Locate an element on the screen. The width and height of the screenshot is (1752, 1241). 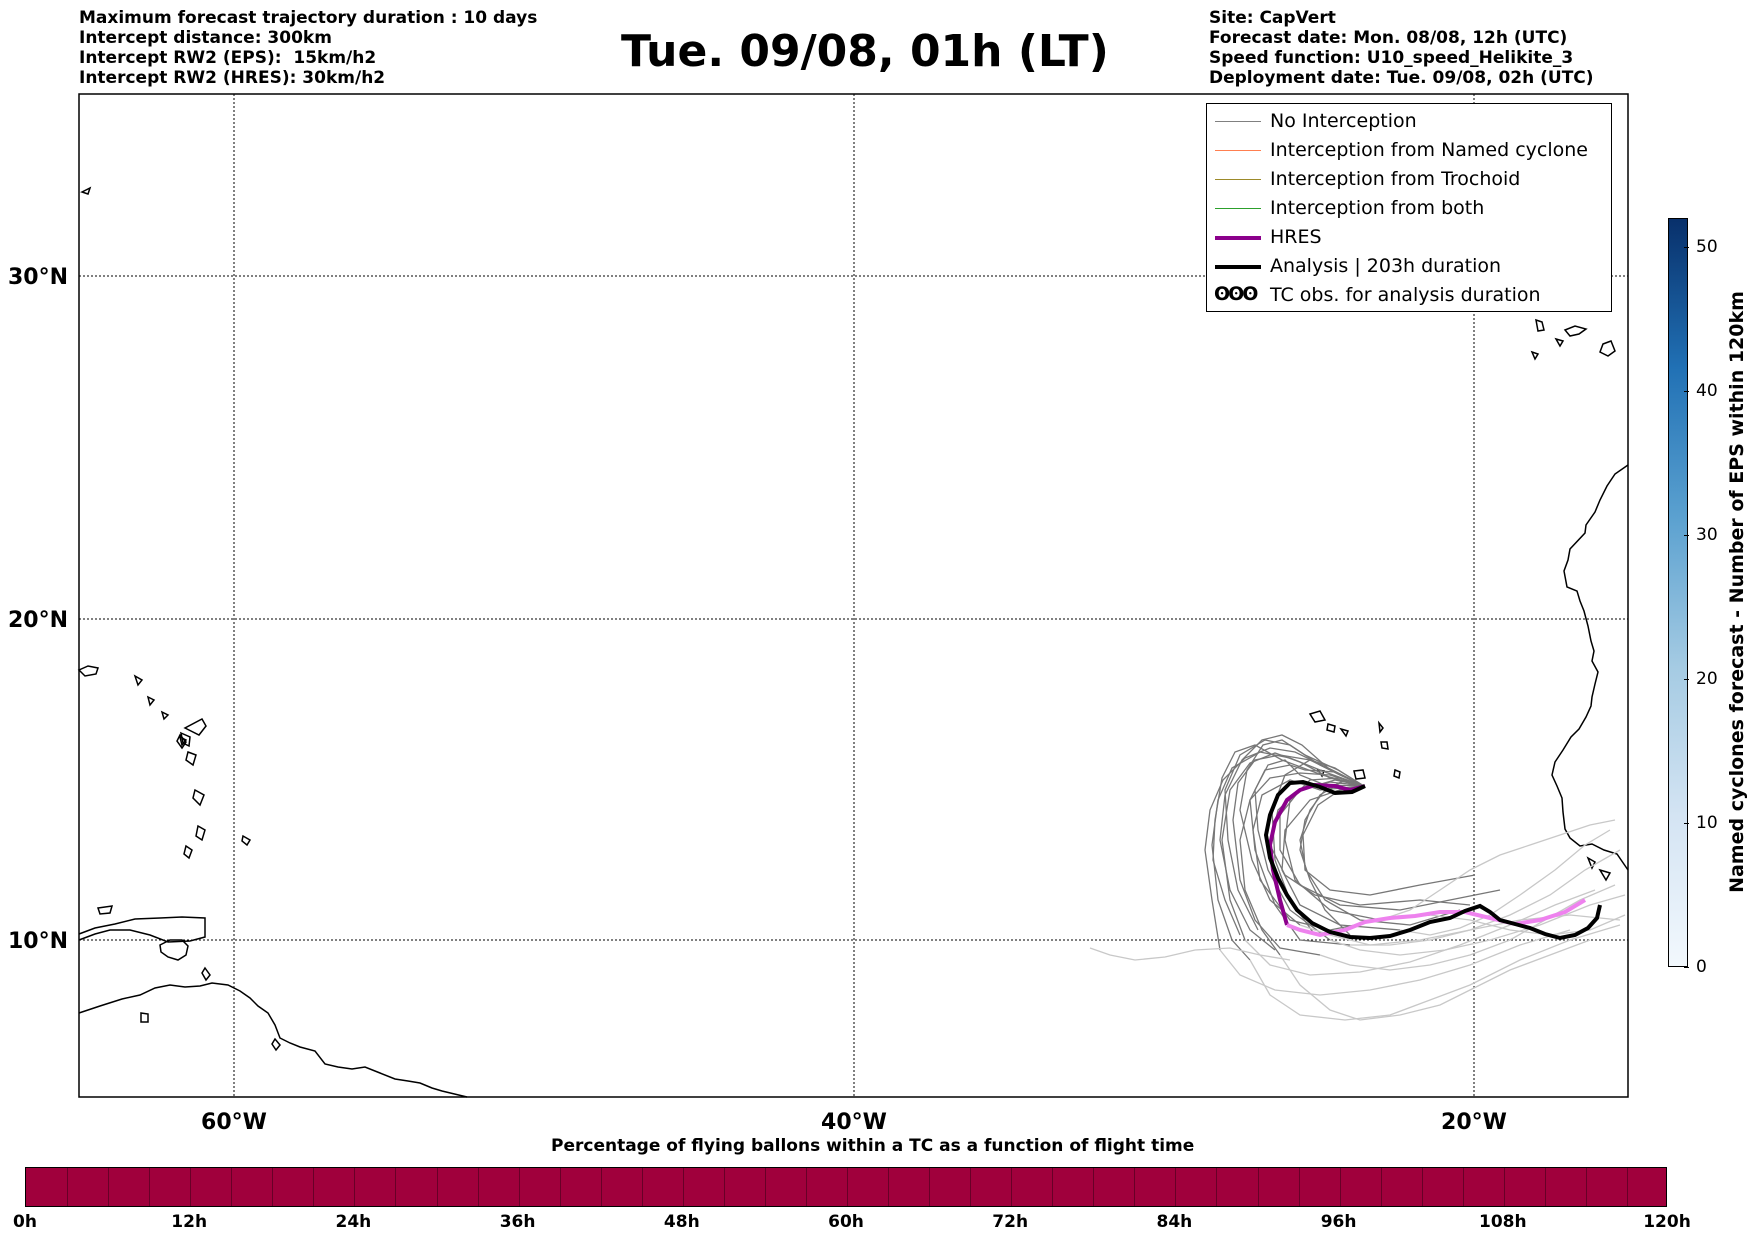
legend-label: Interception from both is located at coordinates (1377, 208).